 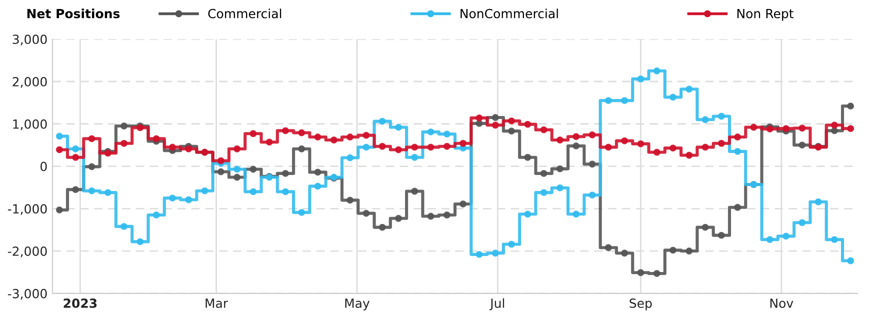 What do you see at coordinates (765, 15) in the screenshot?
I see `legend-label: Non Rept` at bounding box center [765, 15].